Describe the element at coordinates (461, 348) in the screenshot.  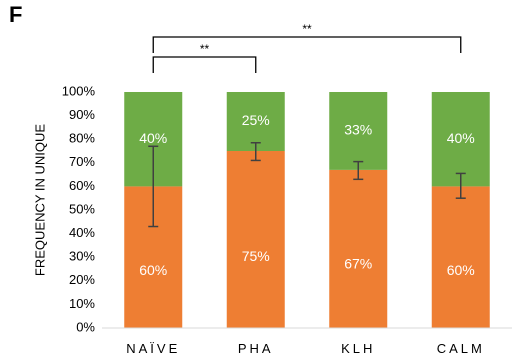
I see `x-tick-label: CALM` at that location.